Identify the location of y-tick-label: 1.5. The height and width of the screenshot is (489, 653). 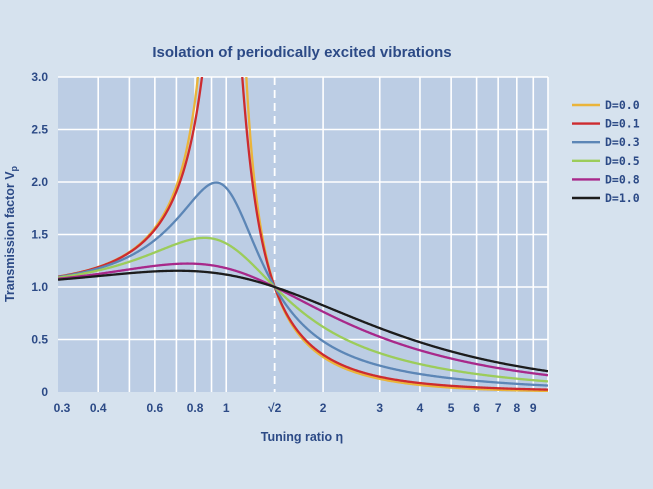
(39, 235).